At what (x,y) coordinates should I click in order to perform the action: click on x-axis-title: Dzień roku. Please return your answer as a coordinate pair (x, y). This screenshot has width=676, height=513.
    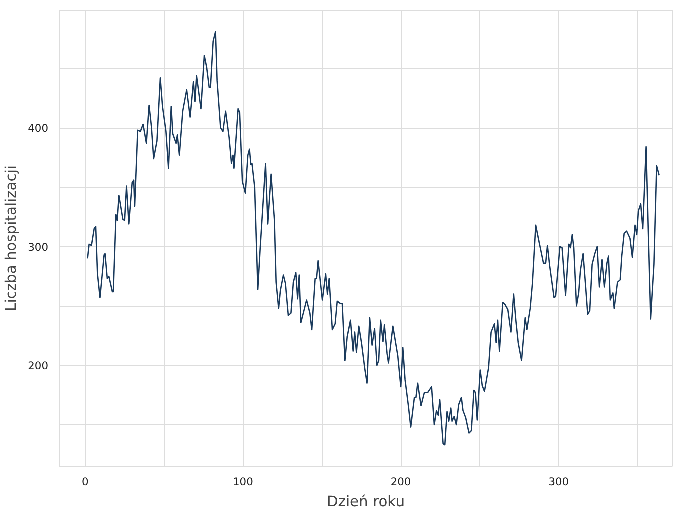
    Looking at the image, I should click on (366, 502).